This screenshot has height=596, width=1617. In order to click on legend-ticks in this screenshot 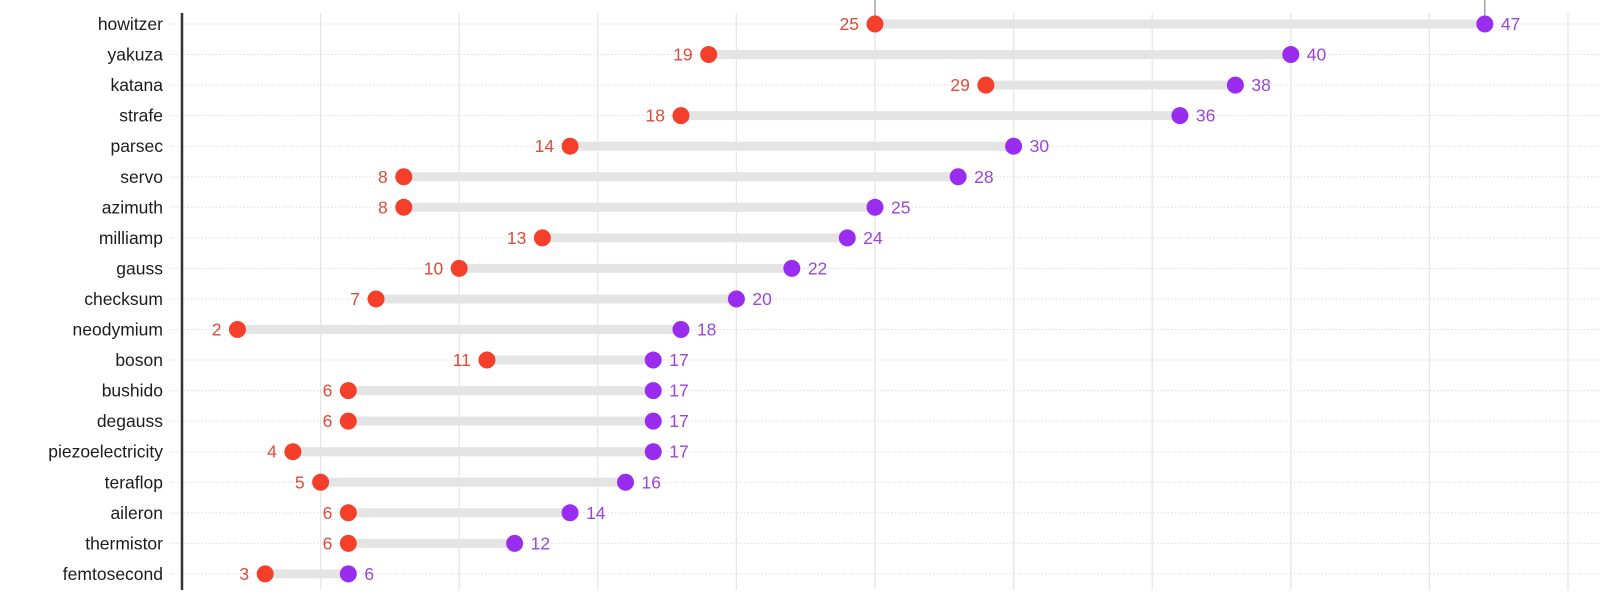, I will do `click(1180, 8)`.